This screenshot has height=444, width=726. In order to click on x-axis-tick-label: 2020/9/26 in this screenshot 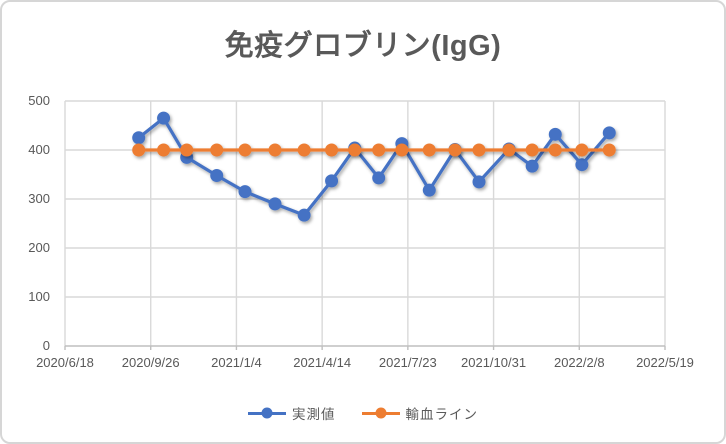, I will do `click(150, 362)`.